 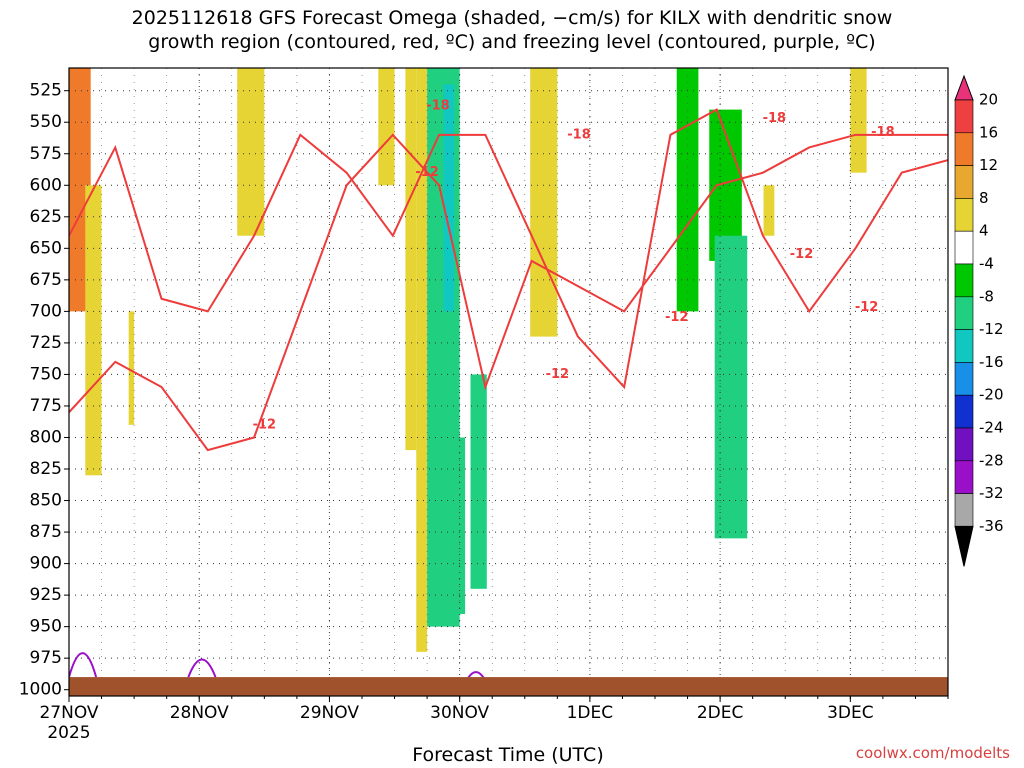 I want to click on x-tick-sublabel: 2025, so click(x=68, y=733).